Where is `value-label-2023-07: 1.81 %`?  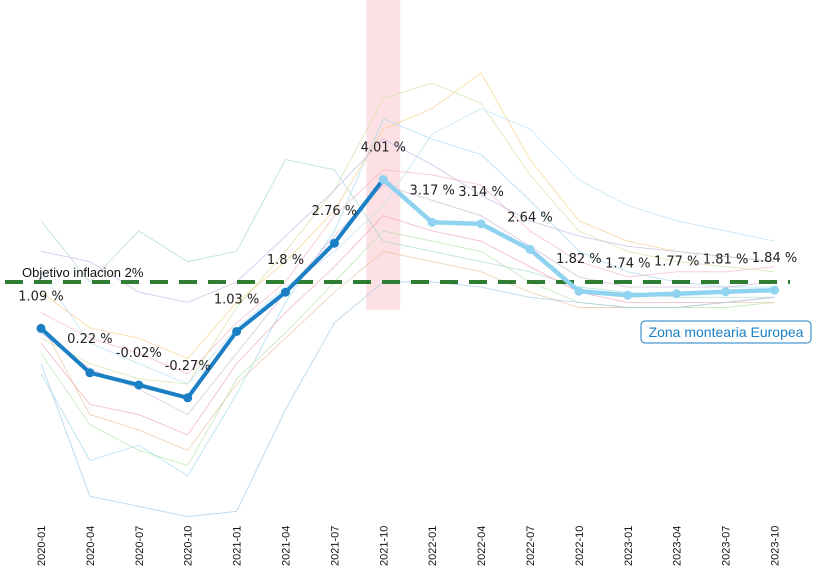 value-label-2023-07: 1.81 % is located at coordinates (725, 260).